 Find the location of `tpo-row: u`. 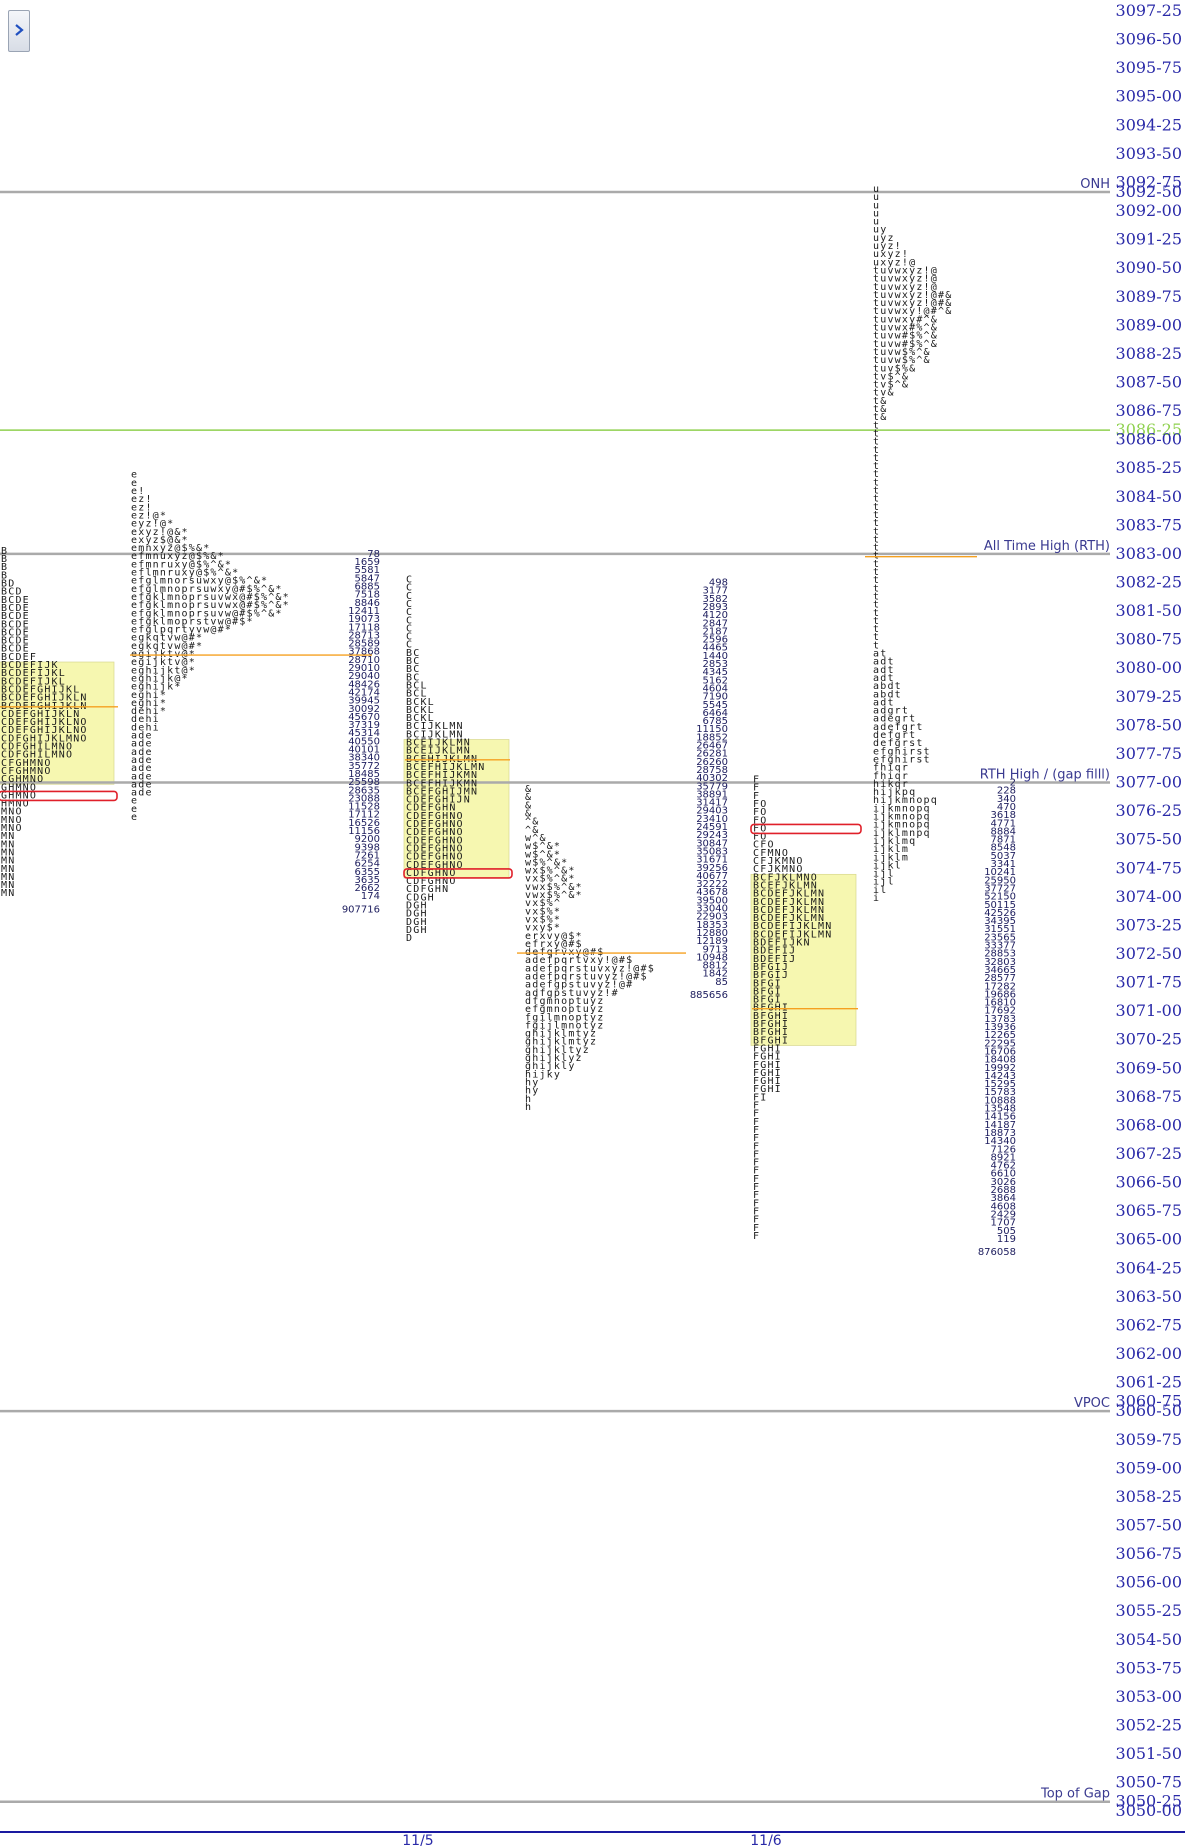

tpo-row: u is located at coordinates (876, 189).